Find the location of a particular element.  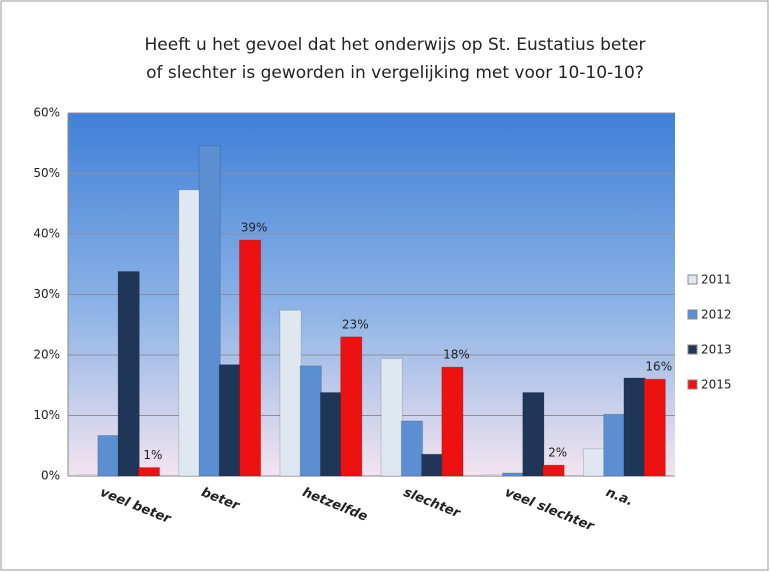

data-label: 23% is located at coordinates (355, 324).